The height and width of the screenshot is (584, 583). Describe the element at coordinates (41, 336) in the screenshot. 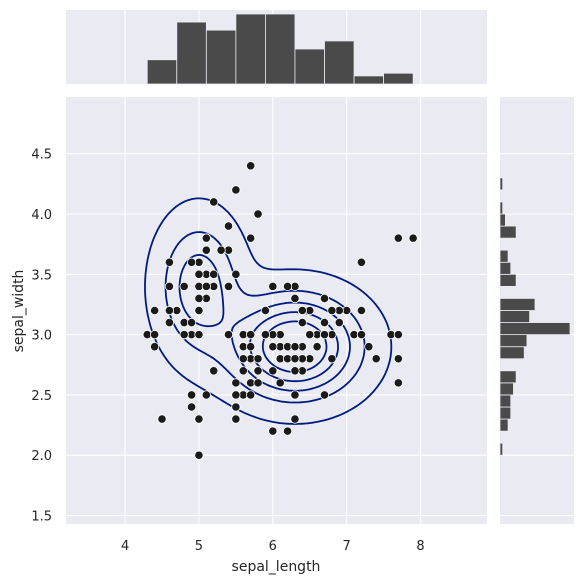

I see `y-tick-label: 3.0` at that location.